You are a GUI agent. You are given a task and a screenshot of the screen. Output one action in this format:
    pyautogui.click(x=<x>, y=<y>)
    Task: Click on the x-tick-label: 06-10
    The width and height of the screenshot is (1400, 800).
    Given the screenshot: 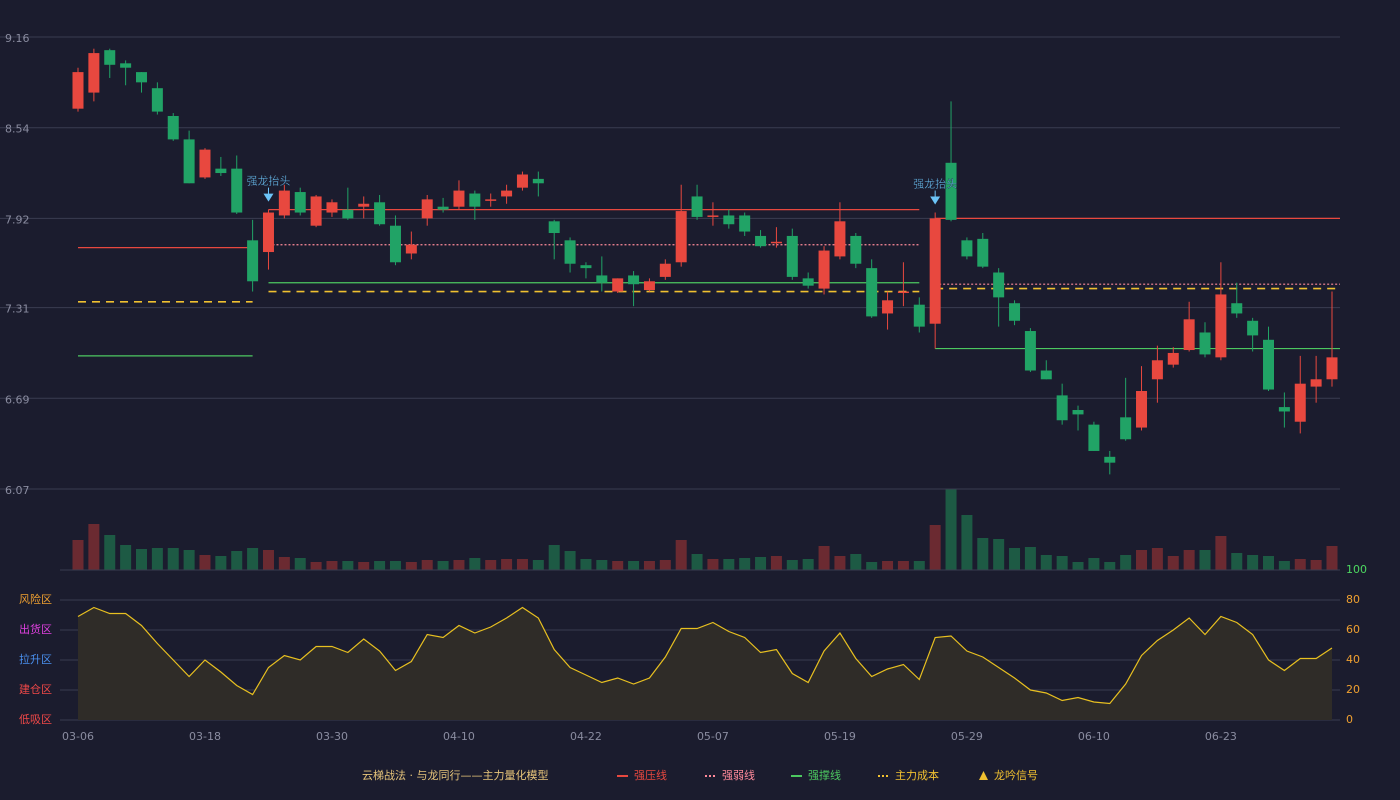 What is the action you would take?
    pyautogui.click(x=1094, y=736)
    